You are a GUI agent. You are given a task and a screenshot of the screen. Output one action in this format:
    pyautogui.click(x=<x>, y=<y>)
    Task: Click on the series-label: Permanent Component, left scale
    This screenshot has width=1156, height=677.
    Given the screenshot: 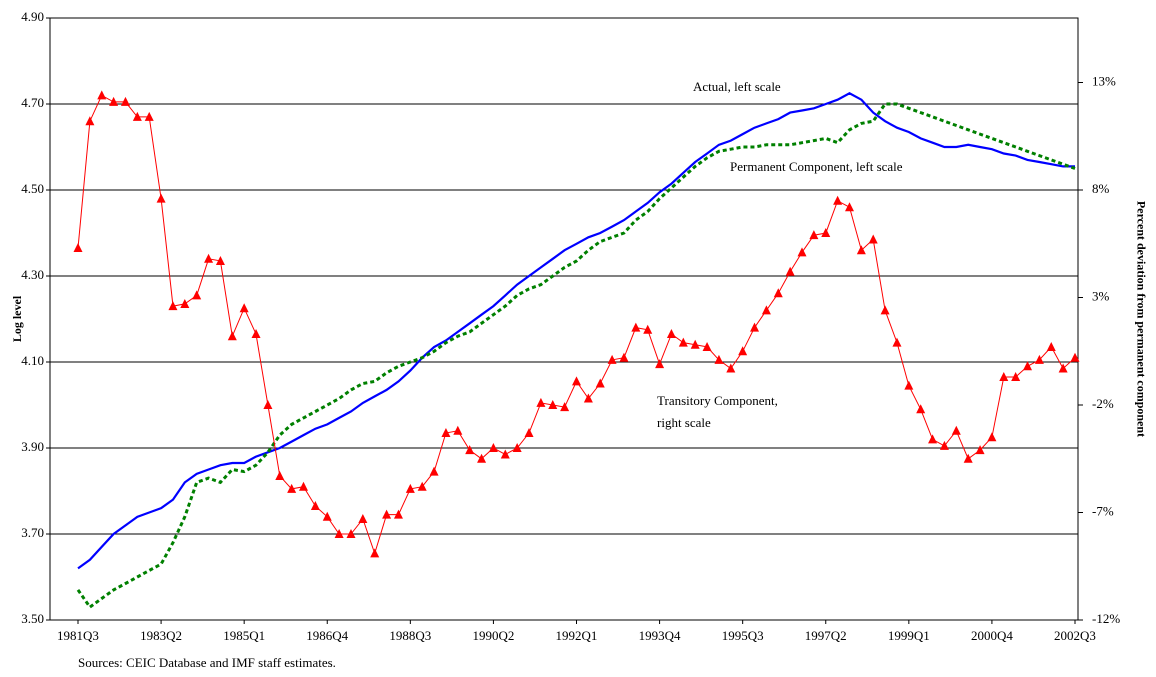 What is the action you would take?
    pyautogui.click(x=816, y=166)
    